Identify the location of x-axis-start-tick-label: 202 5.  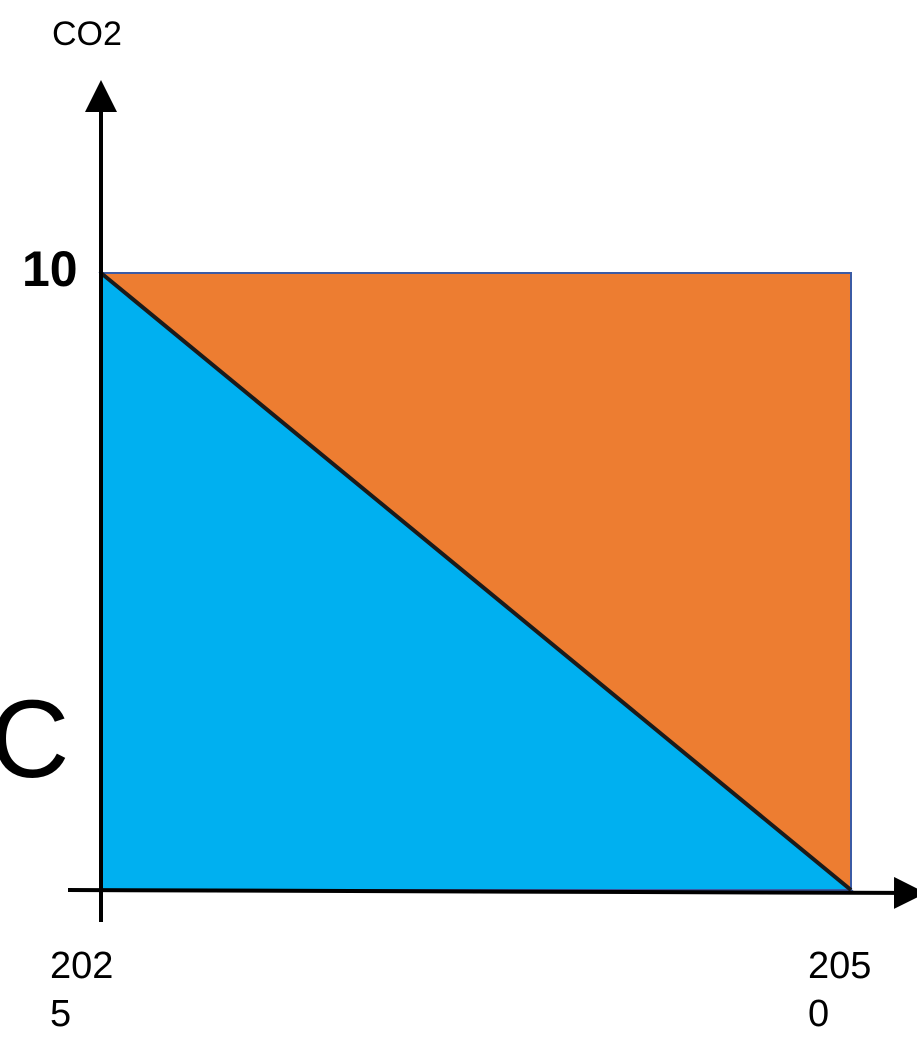
(82, 990).